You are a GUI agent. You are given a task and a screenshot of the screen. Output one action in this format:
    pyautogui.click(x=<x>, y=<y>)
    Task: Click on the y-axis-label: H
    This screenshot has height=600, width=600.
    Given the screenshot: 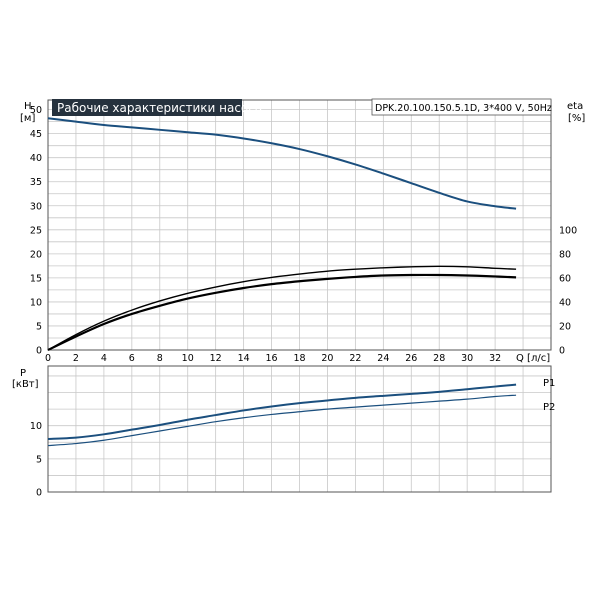 What is the action you would take?
    pyautogui.click(x=28, y=106)
    